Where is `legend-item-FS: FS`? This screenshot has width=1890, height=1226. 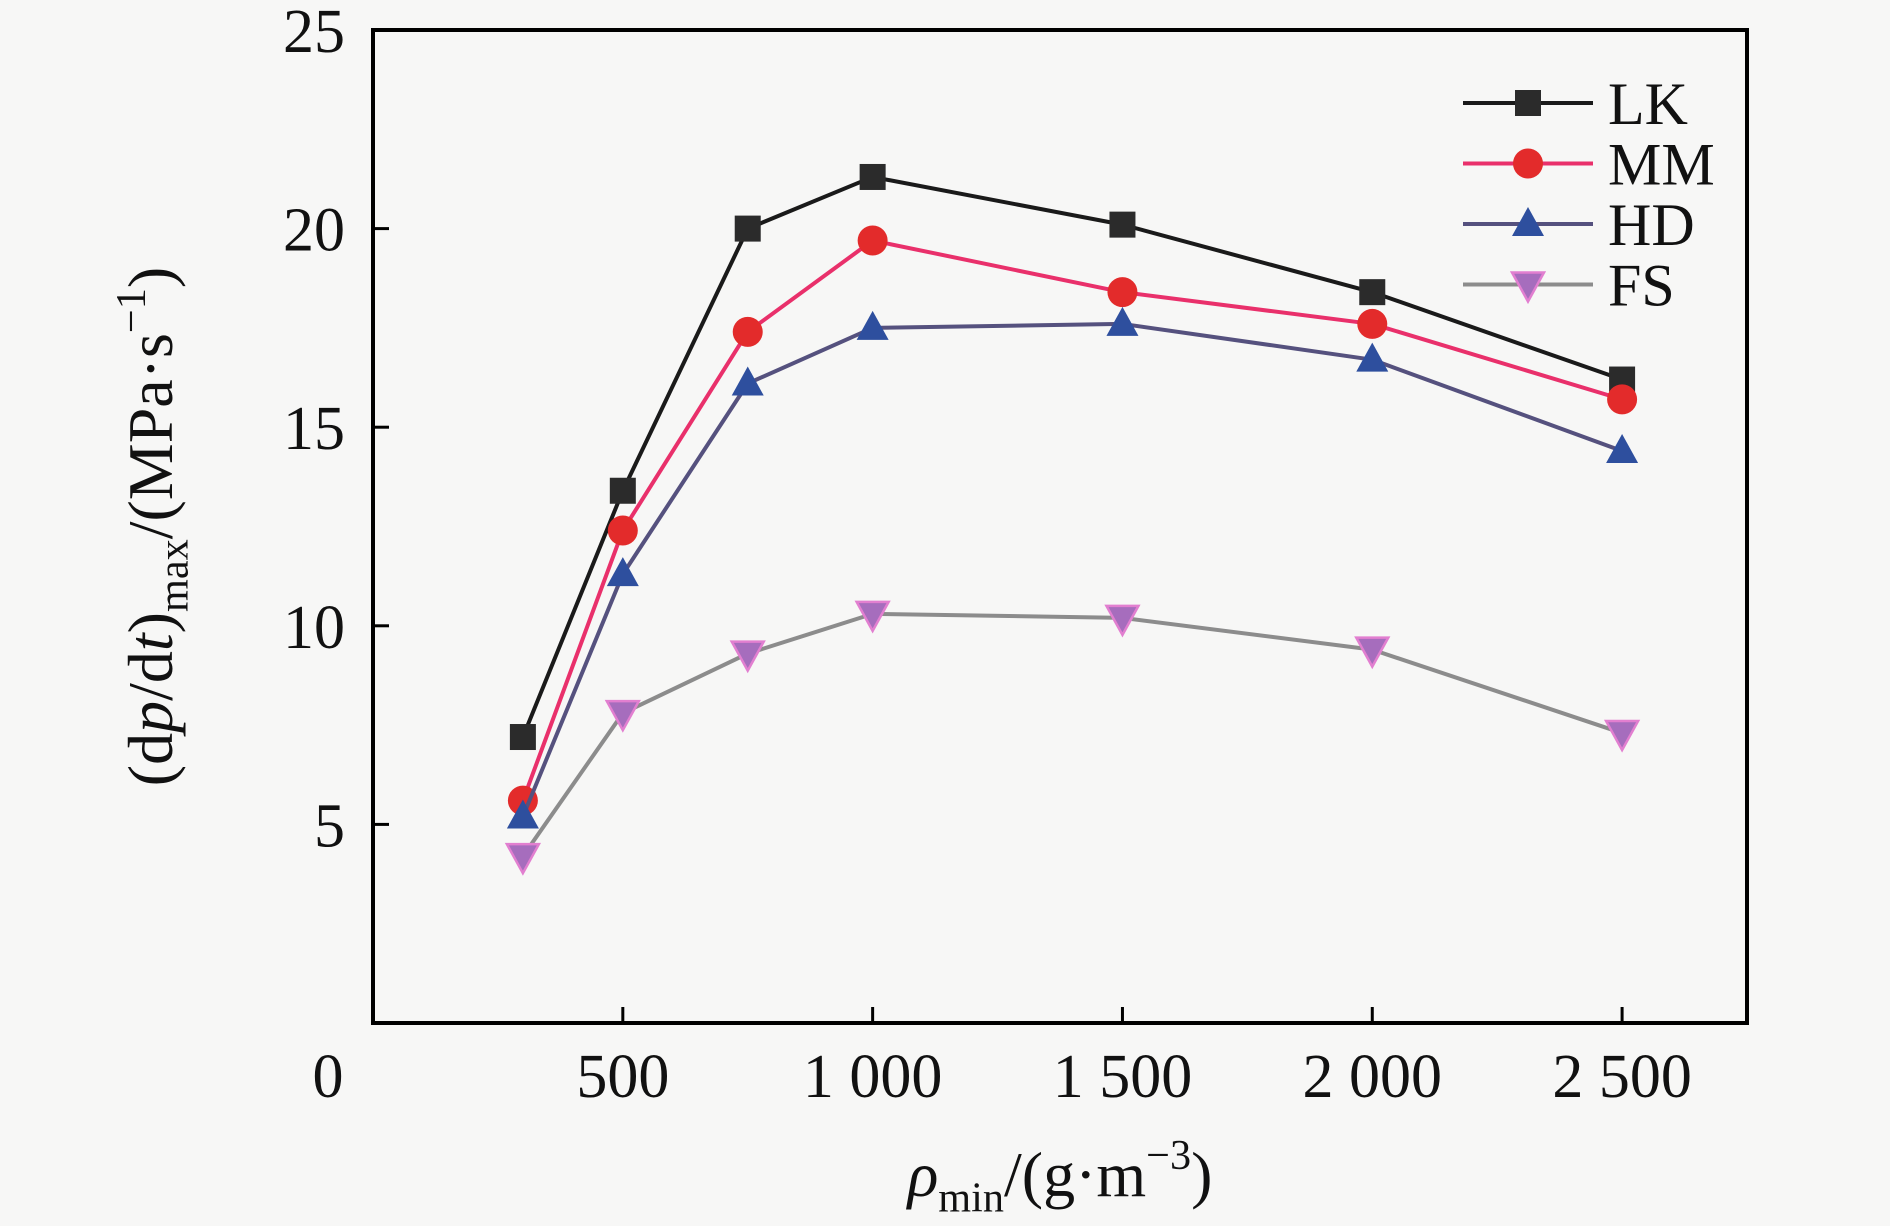
legend-item-FS: FS is located at coordinates (1569, 286).